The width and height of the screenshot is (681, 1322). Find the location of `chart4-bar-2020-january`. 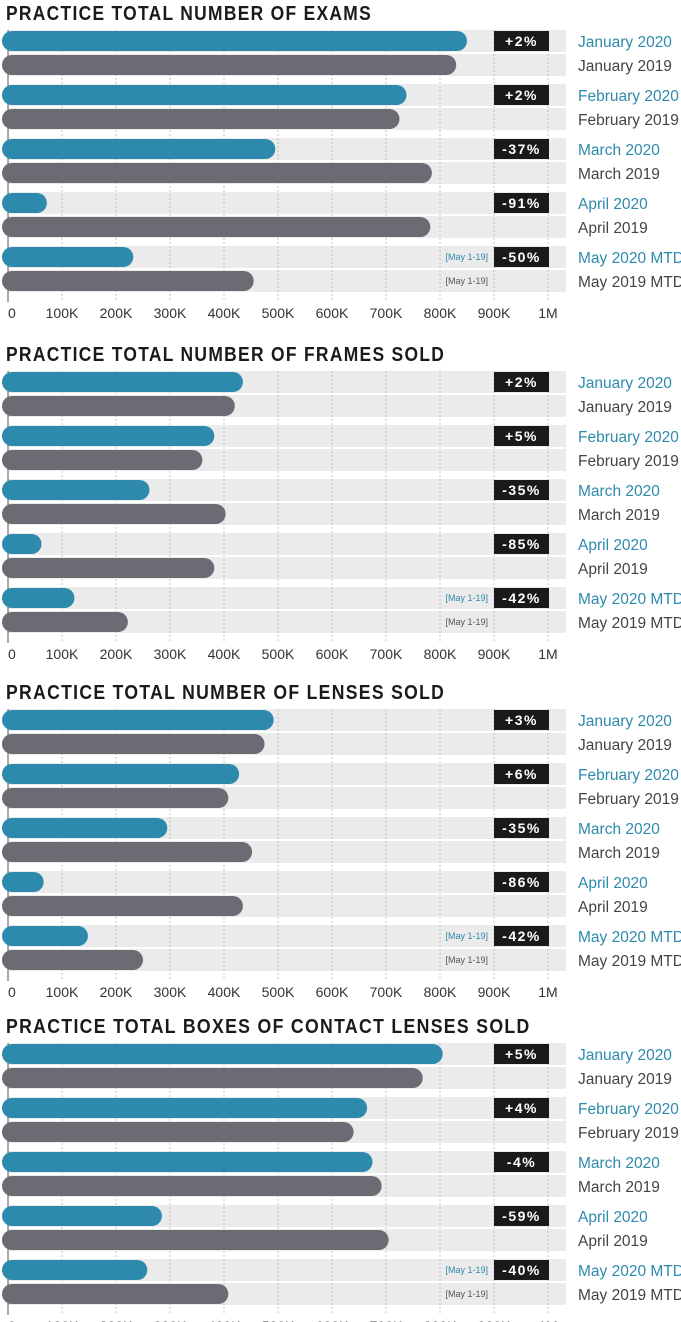

chart4-bar-2020-january is located at coordinates (222, 1054).